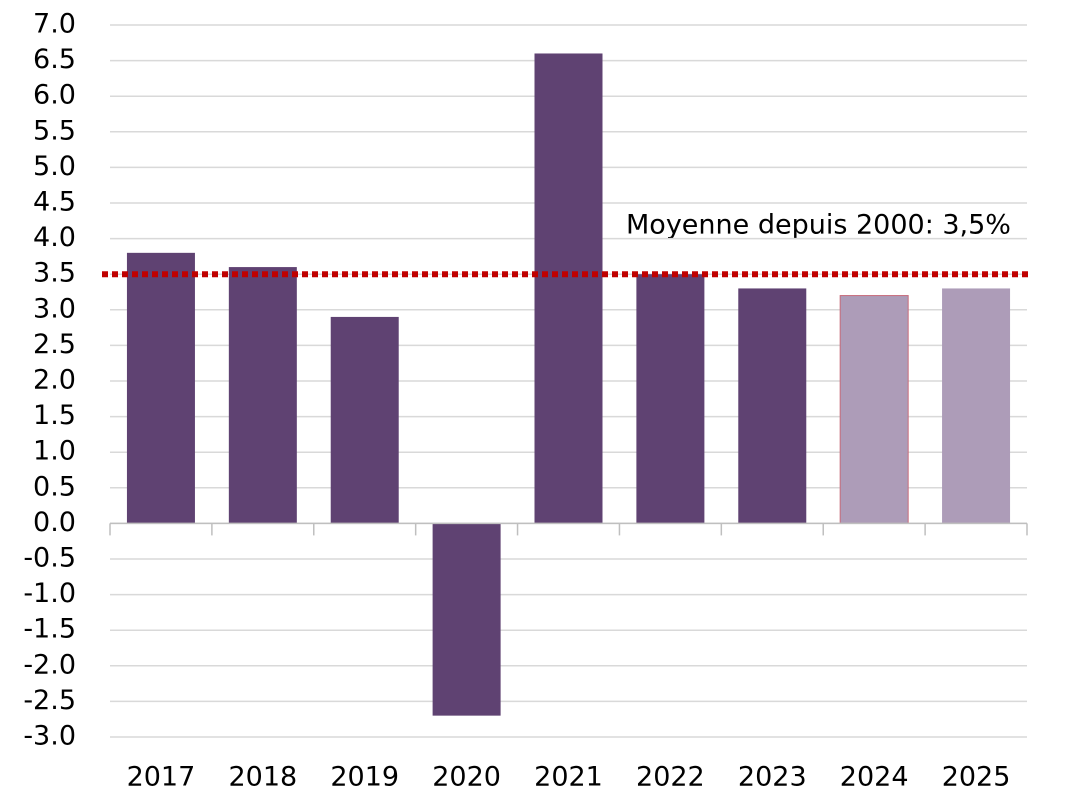 The height and width of the screenshot is (796, 1084). Describe the element at coordinates (568, 777) in the screenshot. I see `x-tick-label: 2021` at that location.